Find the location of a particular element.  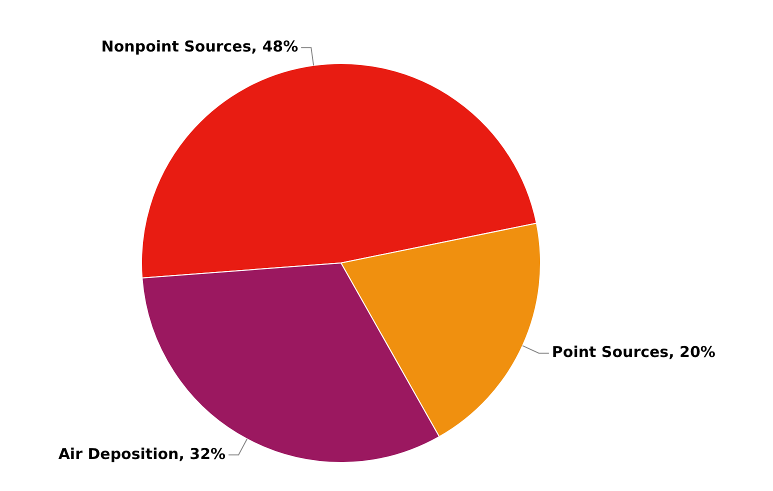

slice-label: Point Sources, 20% is located at coordinates (634, 352).